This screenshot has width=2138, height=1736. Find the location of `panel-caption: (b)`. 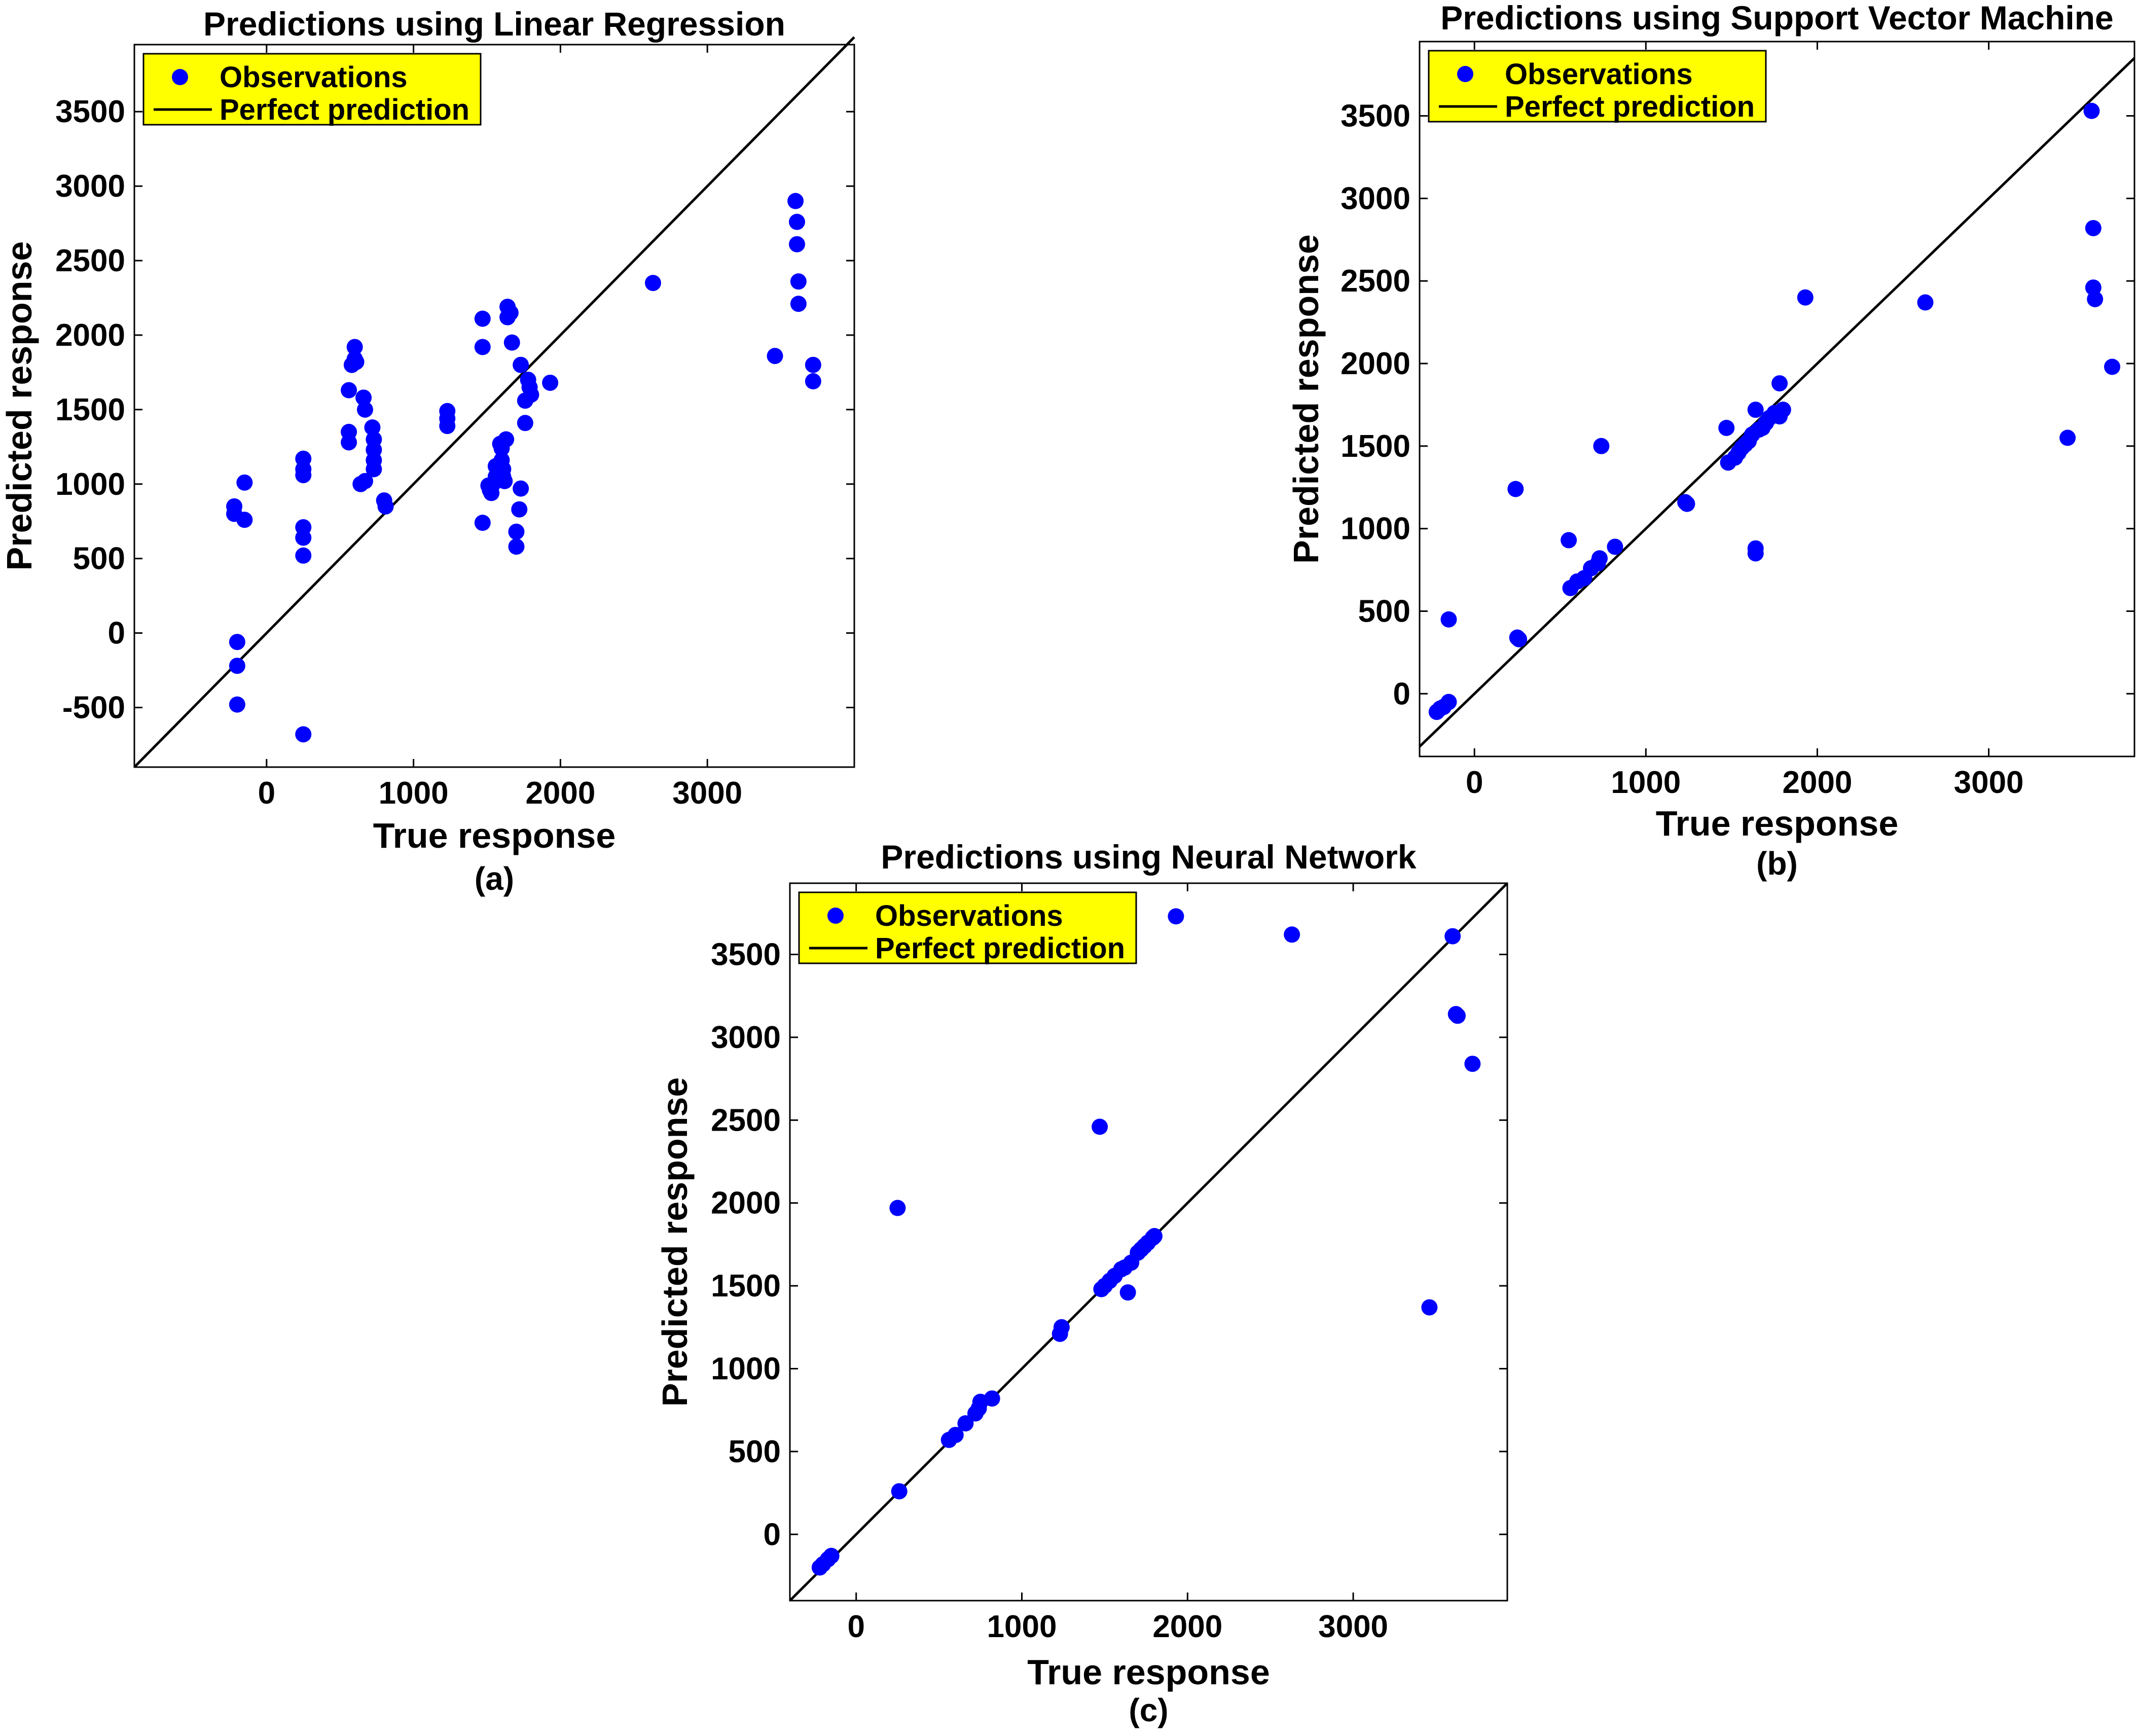

panel-caption: (b) is located at coordinates (1777, 863).